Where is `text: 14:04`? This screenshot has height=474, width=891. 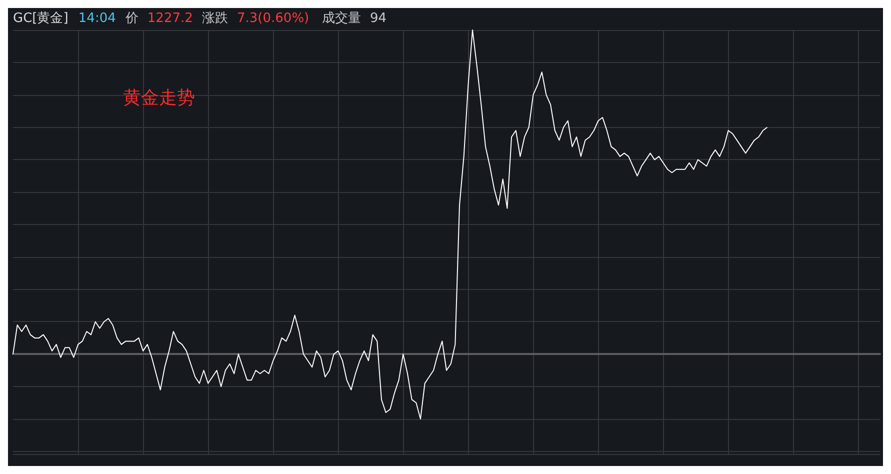
text: 14:04 is located at coordinates (97, 18).